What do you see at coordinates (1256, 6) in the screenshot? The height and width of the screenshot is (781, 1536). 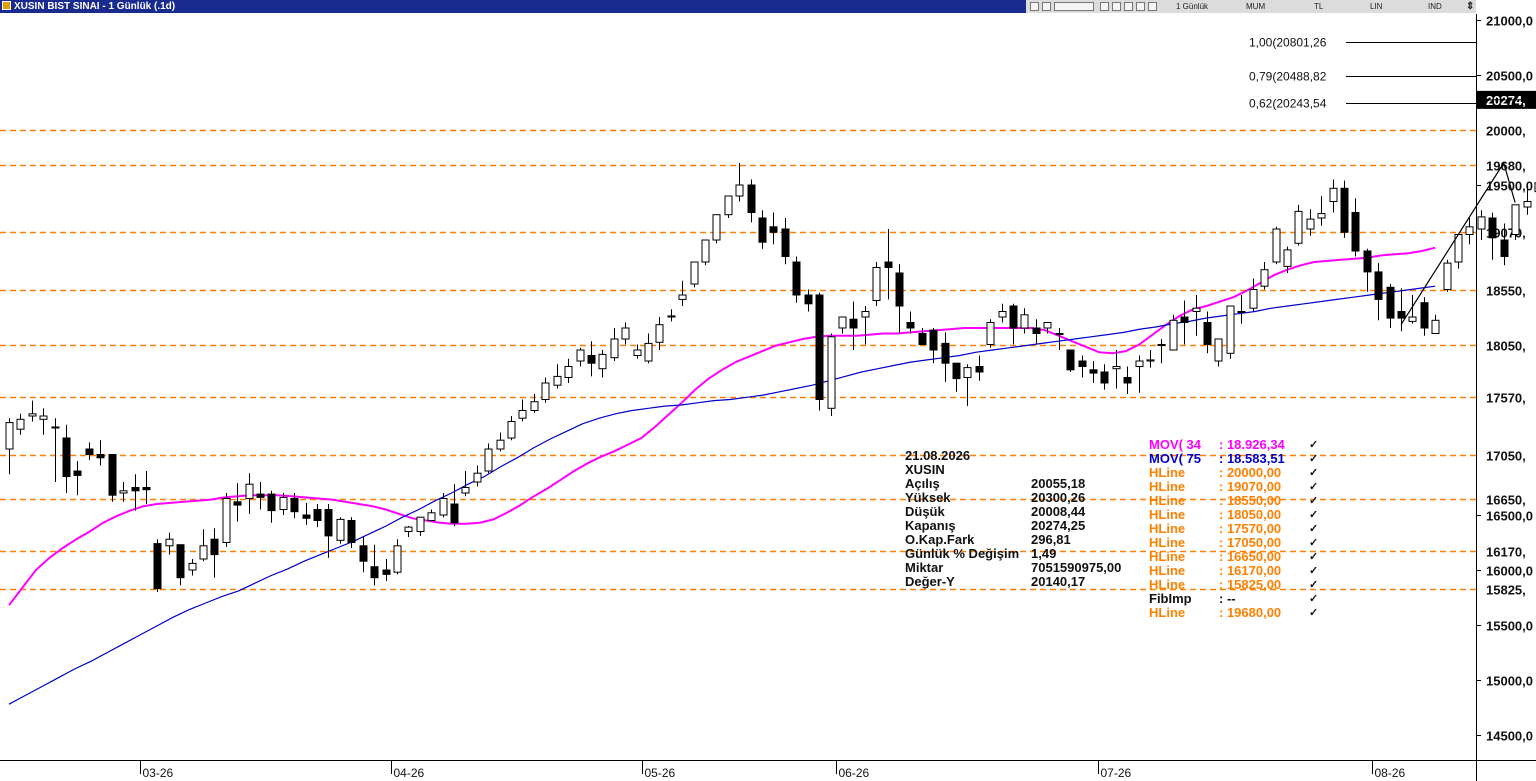 I see `chart-style-selector: MUM` at bounding box center [1256, 6].